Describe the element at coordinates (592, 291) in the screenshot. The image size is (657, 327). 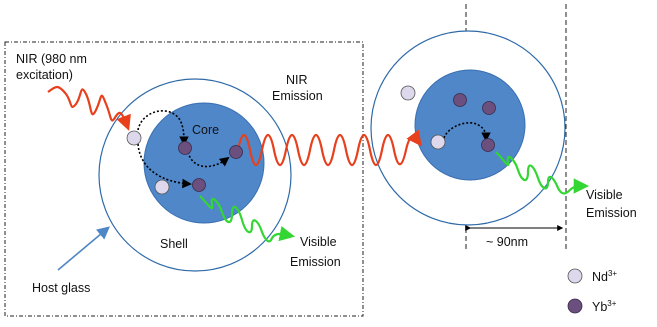
I see `legend: Nd3+ Yb3+` at that location.